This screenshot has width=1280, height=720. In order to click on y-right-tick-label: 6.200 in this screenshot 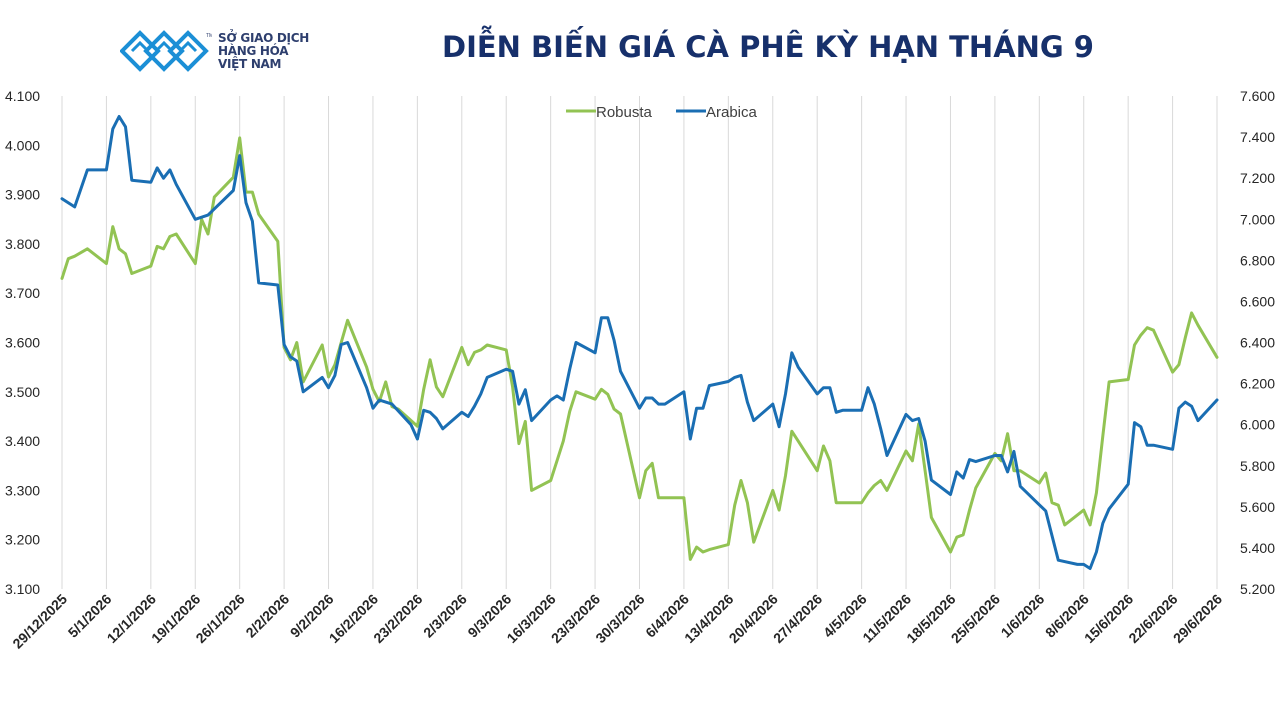, I will do `click(1257, 384)`.